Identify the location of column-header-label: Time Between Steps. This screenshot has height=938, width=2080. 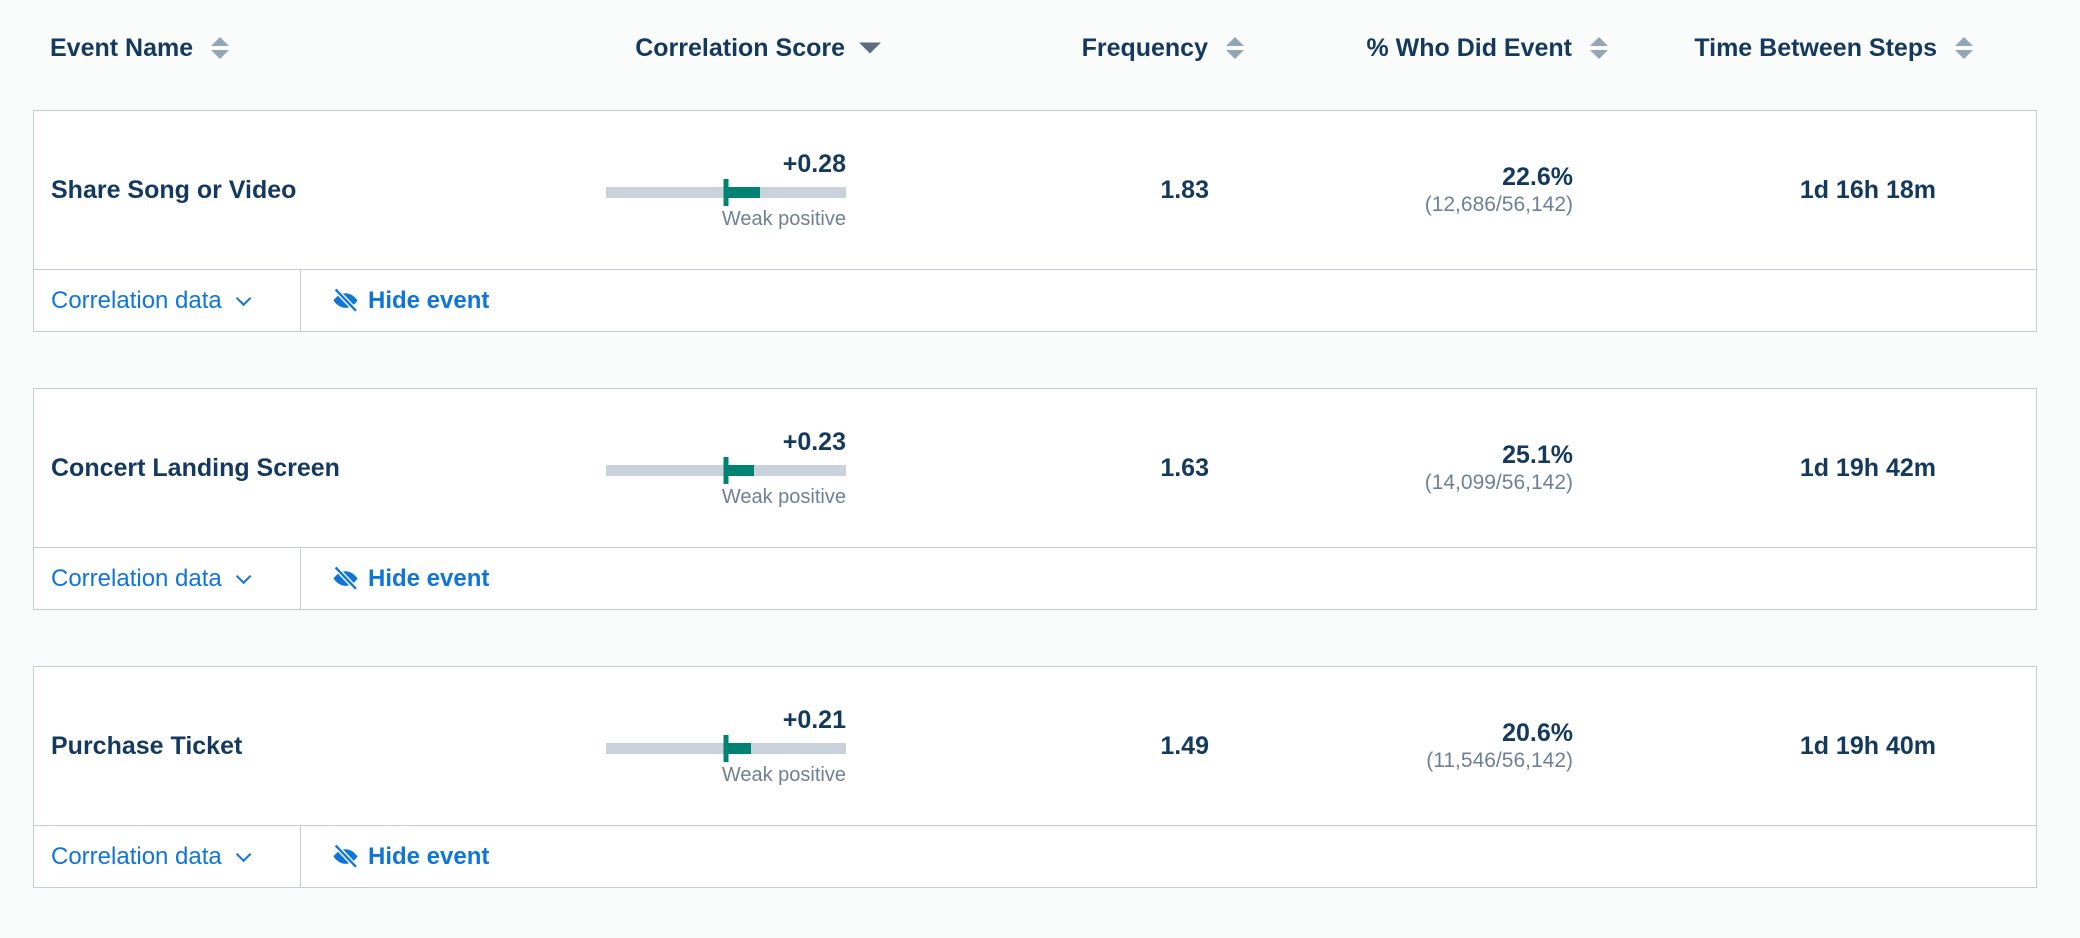
(1815, 47).